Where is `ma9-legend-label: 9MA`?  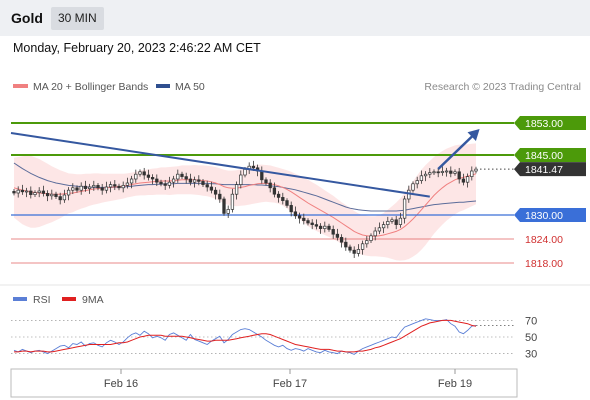
ma9-legend-label: 9MA is located at coordinates (93, 300).